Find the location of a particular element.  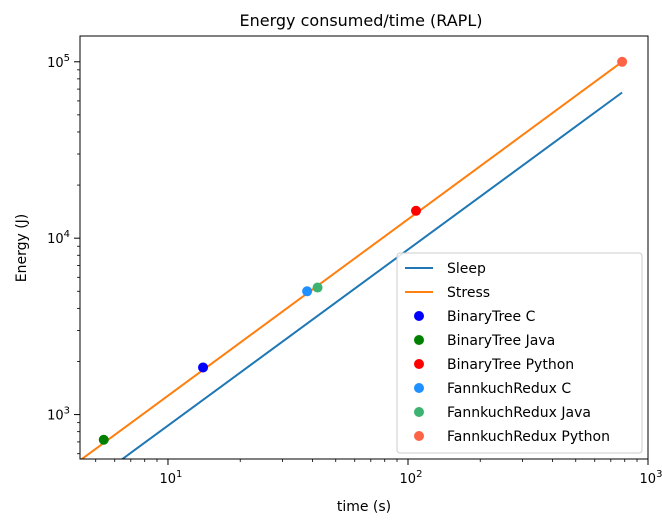

legend-label: FannkuchRedux Java is located at coordinates (519, 413).